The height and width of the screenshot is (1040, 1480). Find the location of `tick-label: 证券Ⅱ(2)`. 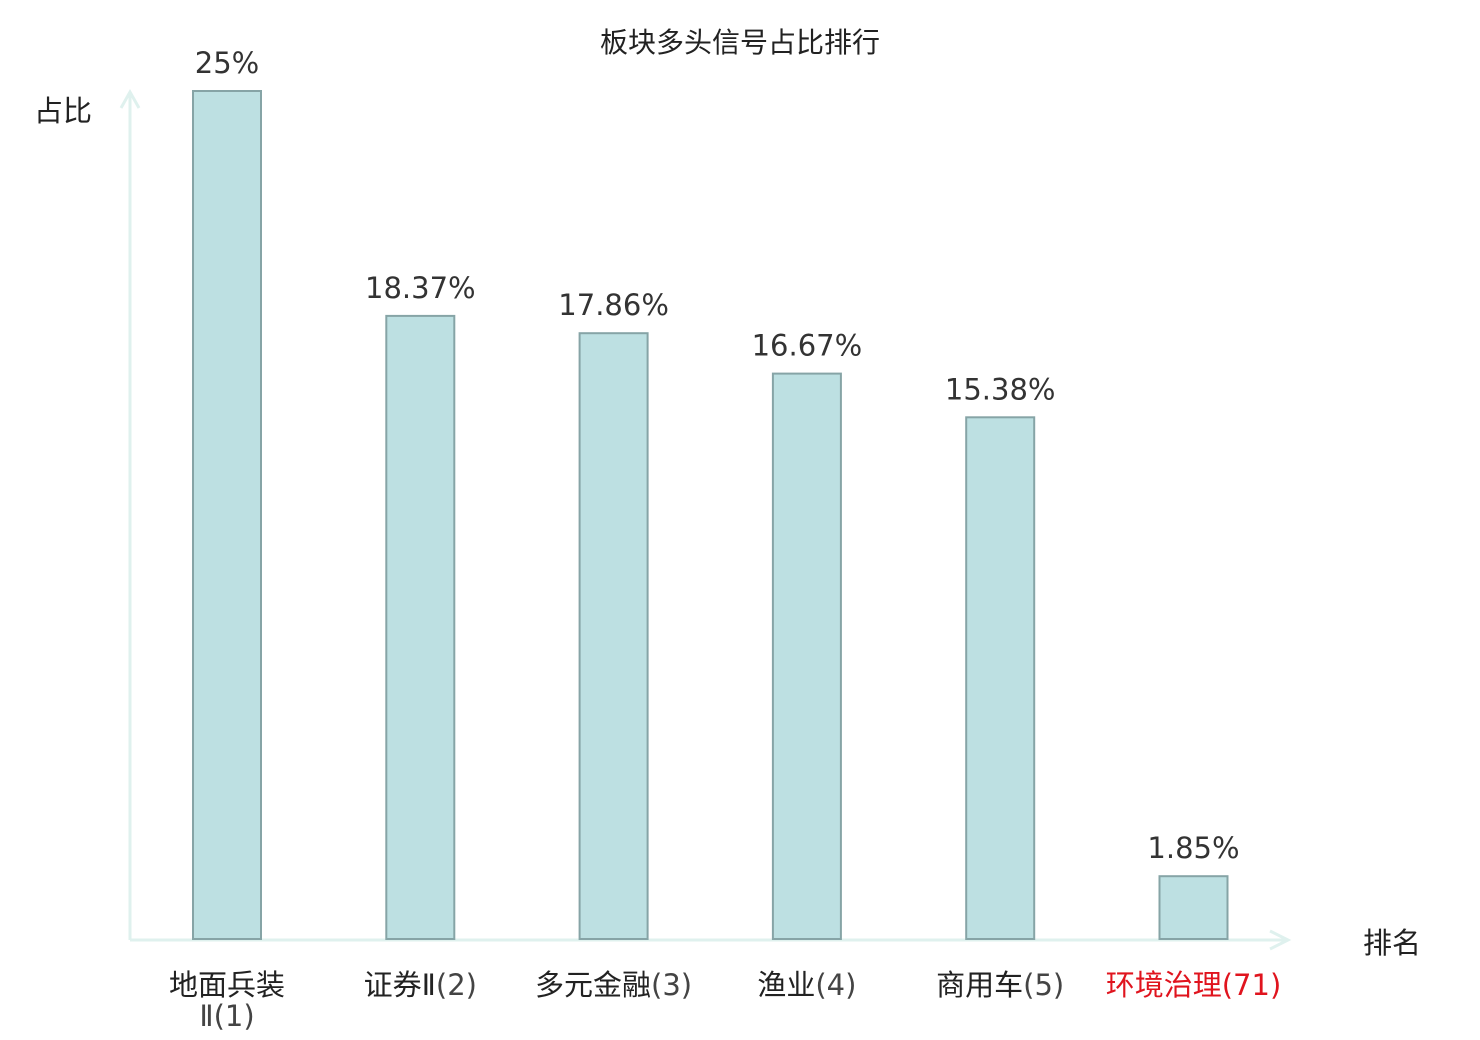

tick-label: 证券Ⅱ(2) is located at coordinates (420, 985).